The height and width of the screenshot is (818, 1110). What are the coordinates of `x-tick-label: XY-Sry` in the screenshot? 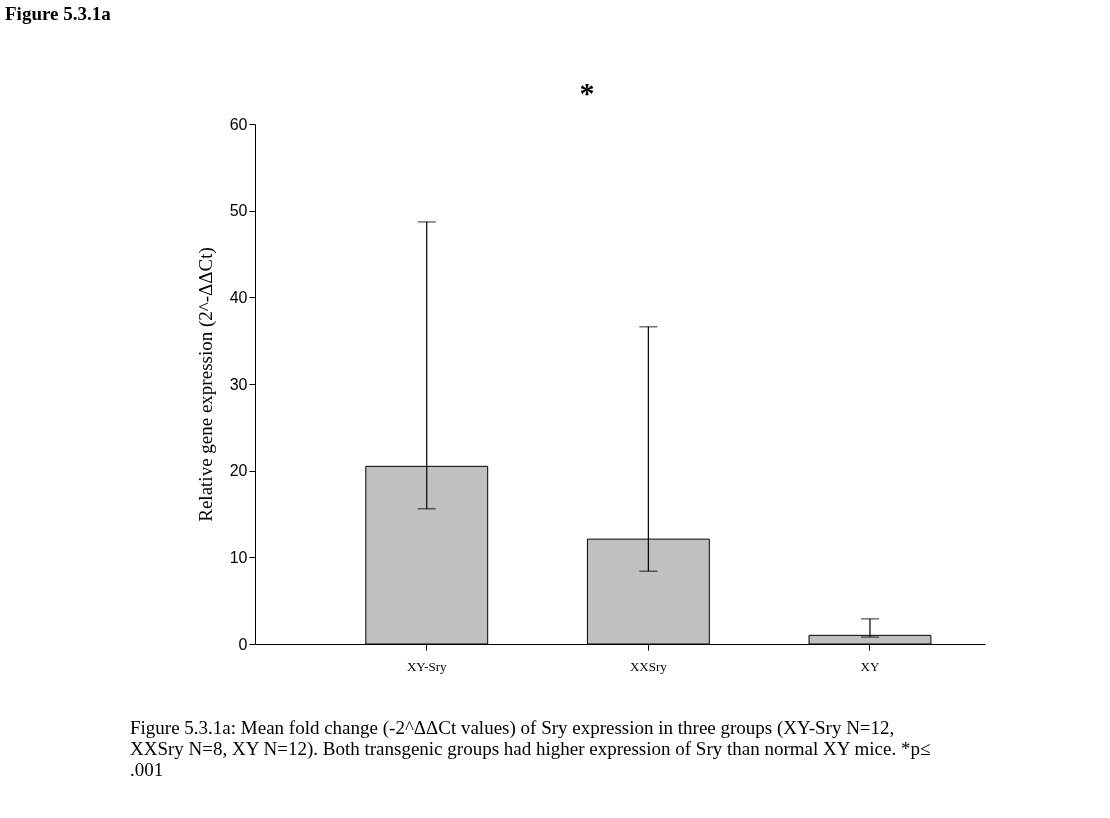 It's located at (427, 666).